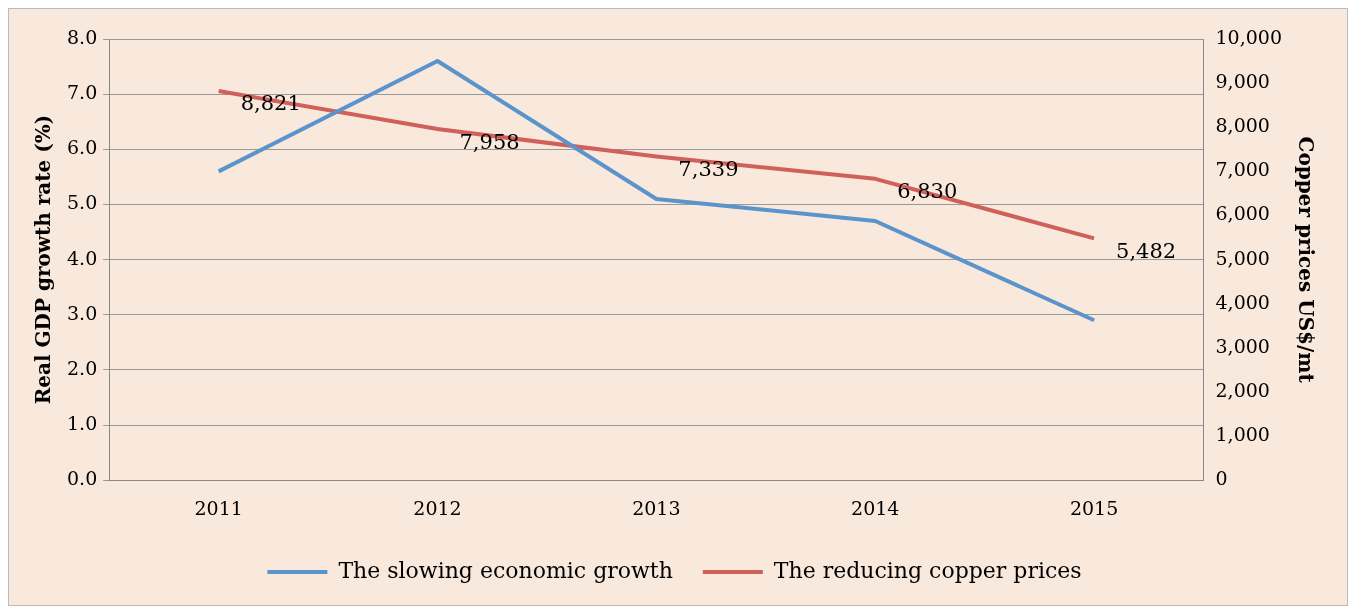  Describe the element at coordinates (82, 92) in the screenshot. I see `y-tick-label: 7.0` at that location.